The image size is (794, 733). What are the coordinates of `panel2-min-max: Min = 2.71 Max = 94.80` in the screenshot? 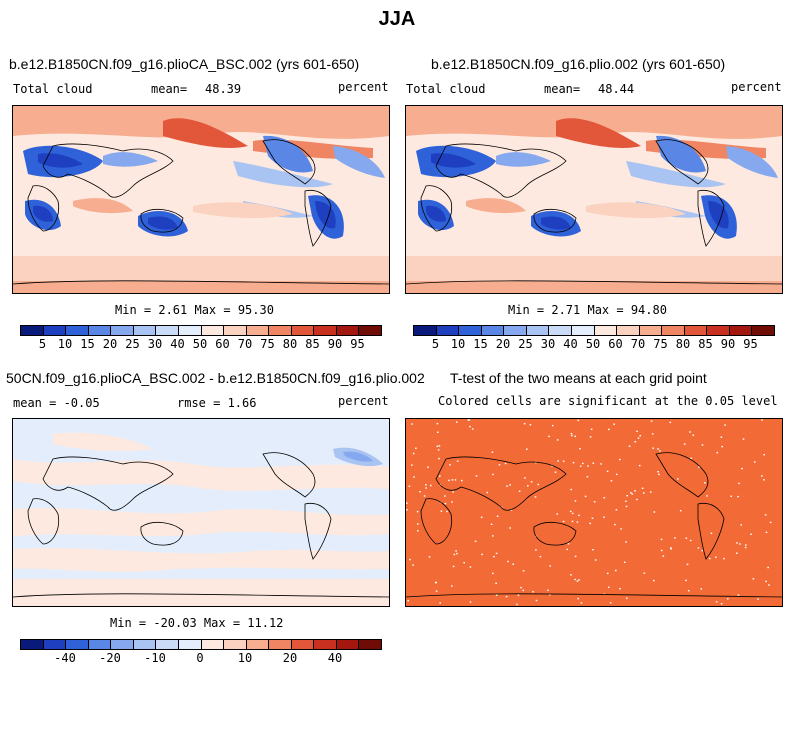 It's located at (587, 310).